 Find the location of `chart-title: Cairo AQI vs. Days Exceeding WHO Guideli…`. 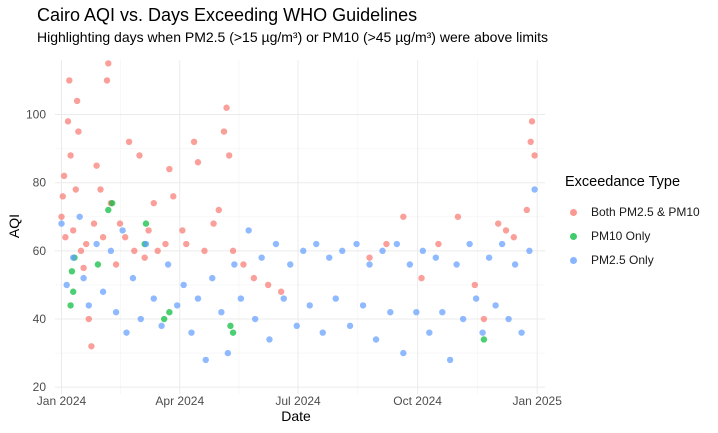

chart-title: Cairo AQI vs. Days Exceeding WHO Guideli… is located at coordinates (227, 15).